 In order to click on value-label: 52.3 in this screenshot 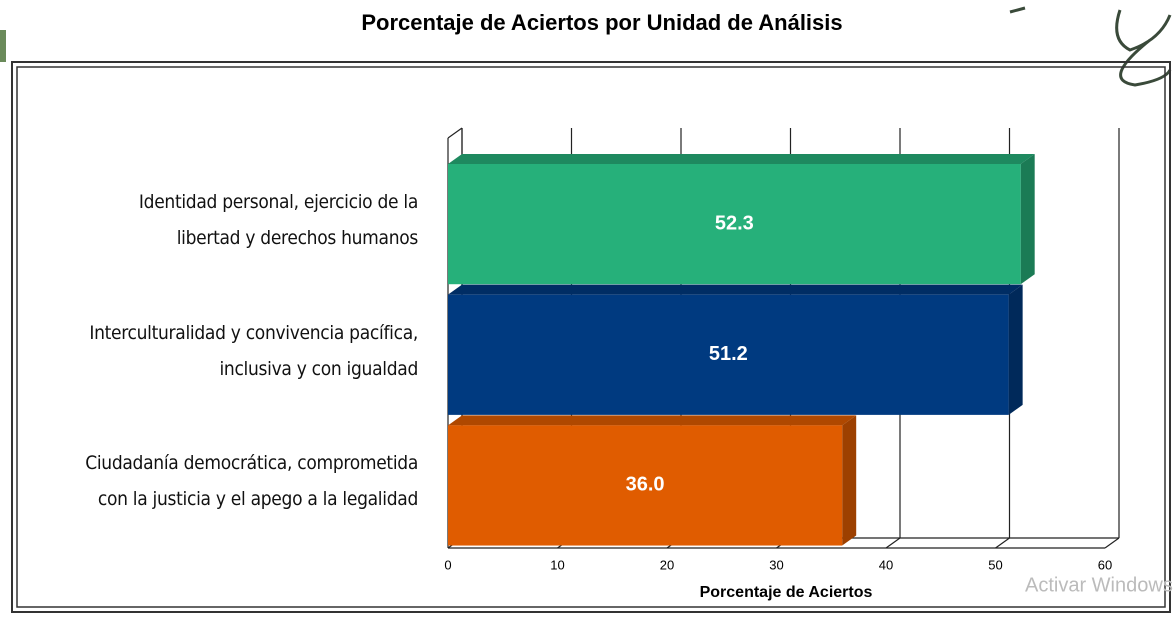, I will do `click(734, 223)`.